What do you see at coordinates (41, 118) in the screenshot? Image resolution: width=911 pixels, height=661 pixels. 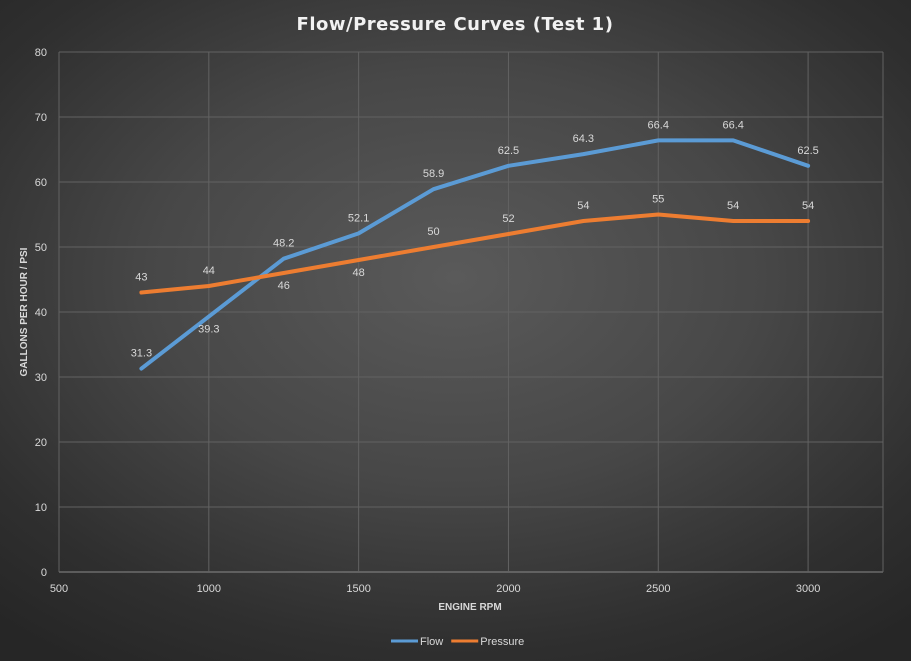 I see `y-tick-label: 70` at bounding box center [41, 118].